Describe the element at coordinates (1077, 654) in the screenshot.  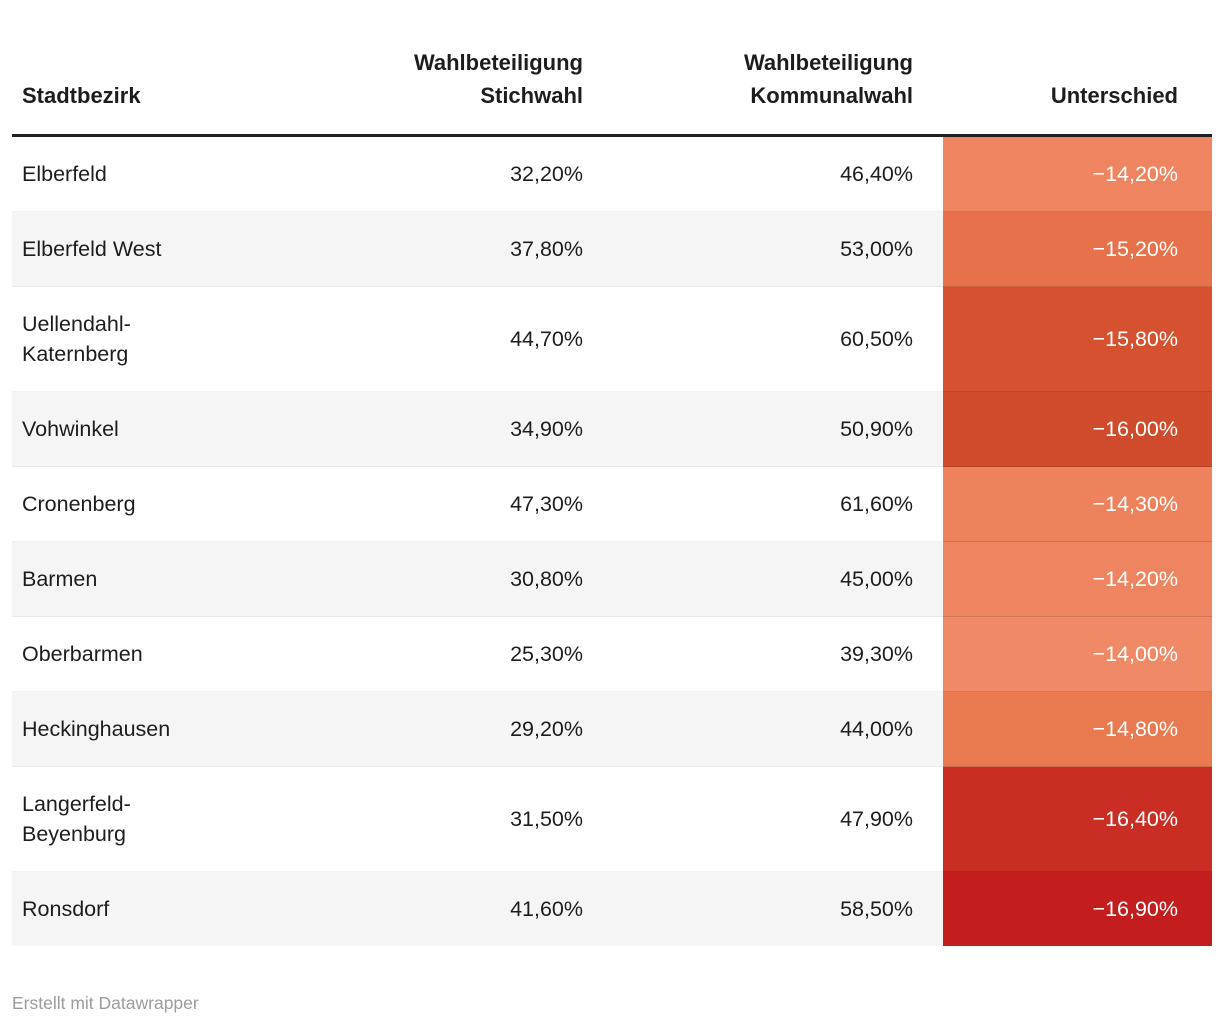
I see `unterschied-heatmap-cell: −14,00%` at that location.